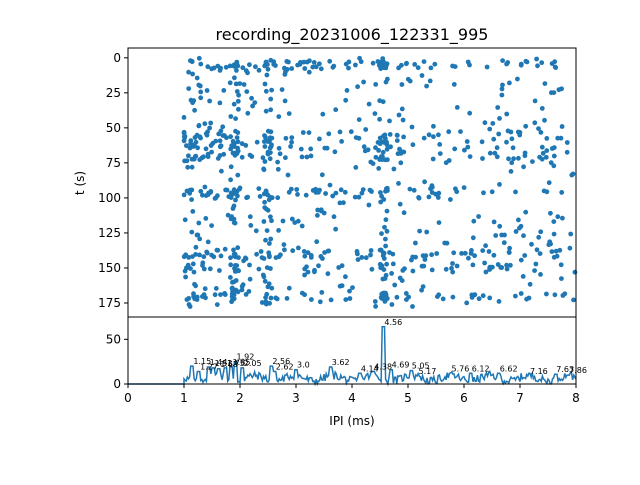 The width and height of the screenshot is (640, 485). What do you see at coordinates (421, 366) in the screenshot?
I see `histogram-peak-label: 5.05` at bounding box center [421, 366].